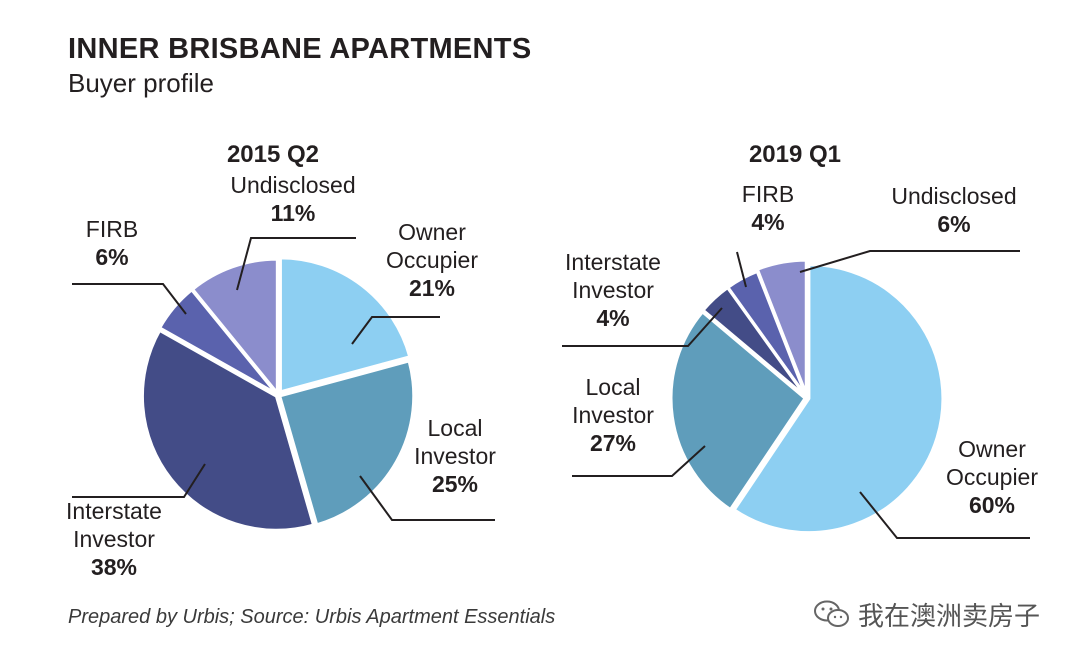 The height and width of the screenshot is (658, 1080). Describe the element at coordinates (293, 213) in the screenshot. I see `slice-value-label: 11%` at that location.